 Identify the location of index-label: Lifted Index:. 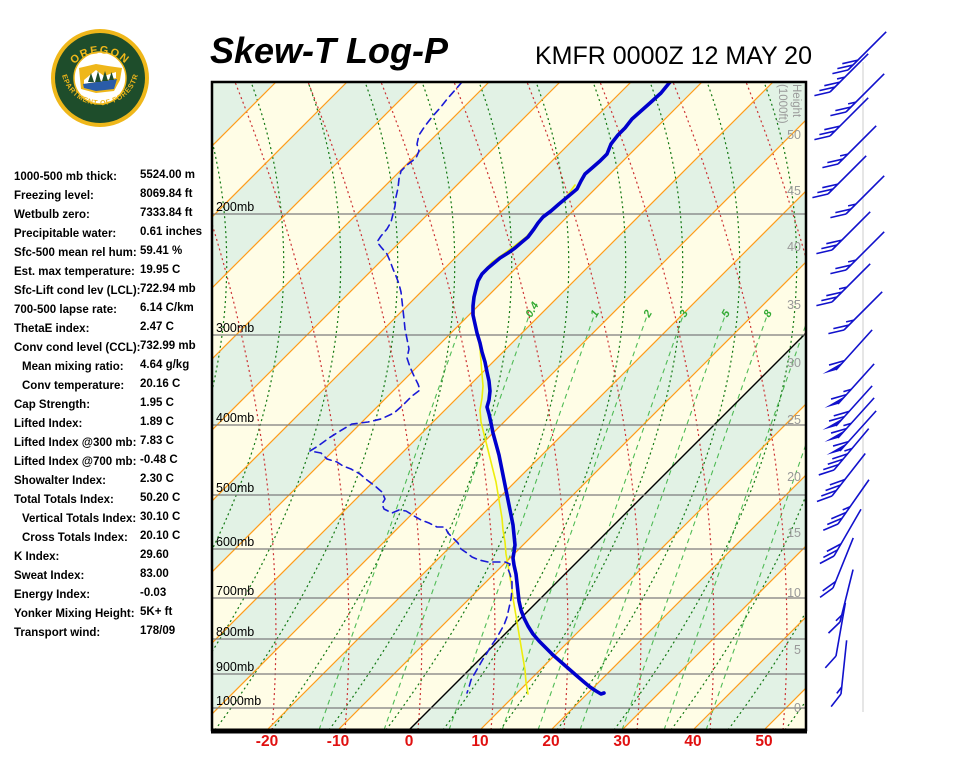
(48, 424).